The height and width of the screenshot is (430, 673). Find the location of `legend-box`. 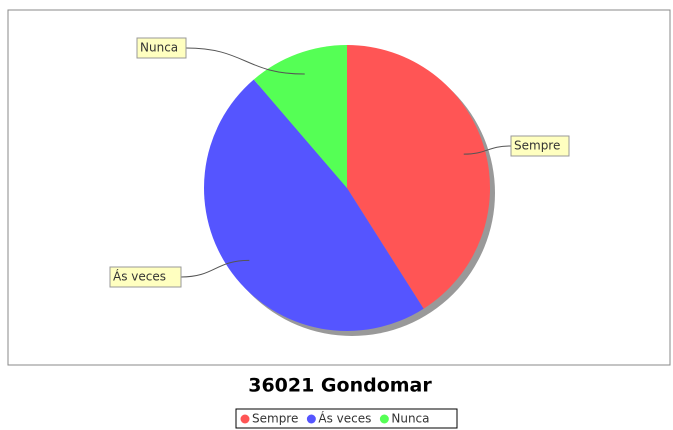

legend-box is located at coordinates (346, 418).